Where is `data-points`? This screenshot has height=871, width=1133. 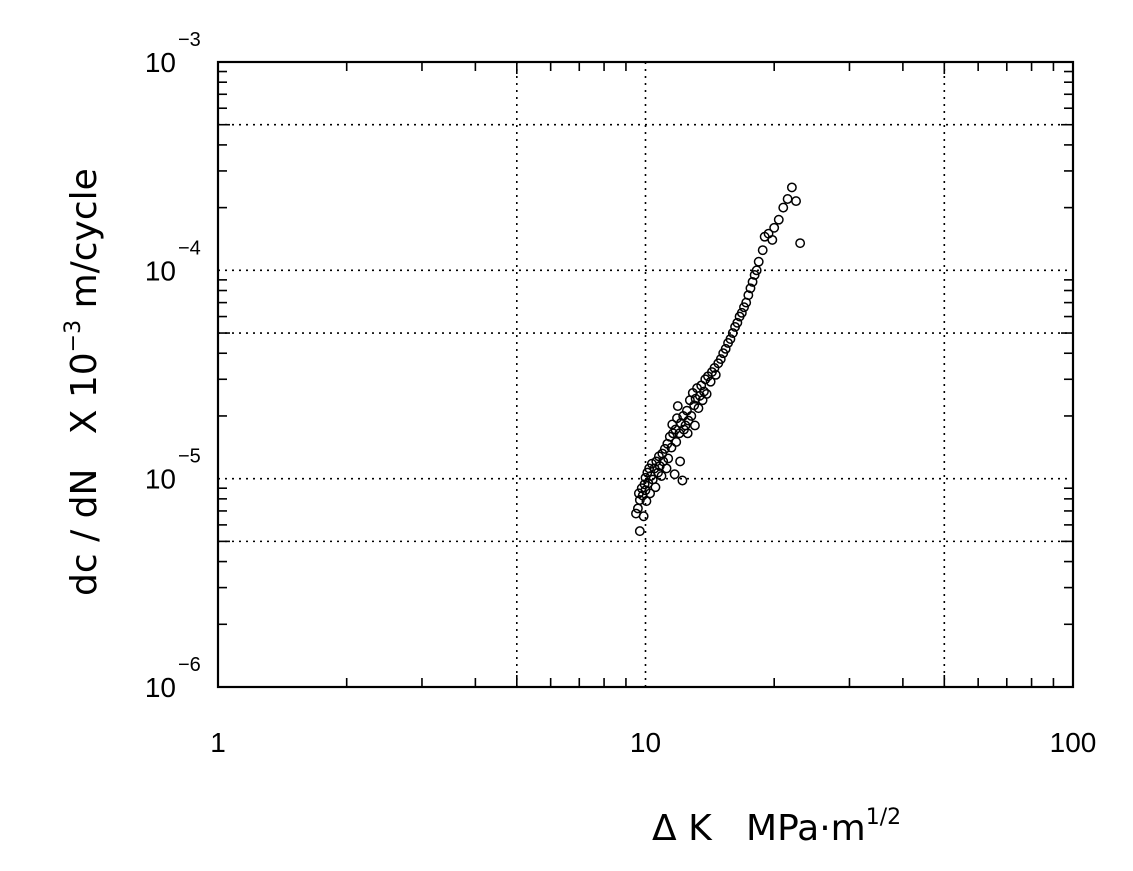
data-points is located at coordinates (718, 359).